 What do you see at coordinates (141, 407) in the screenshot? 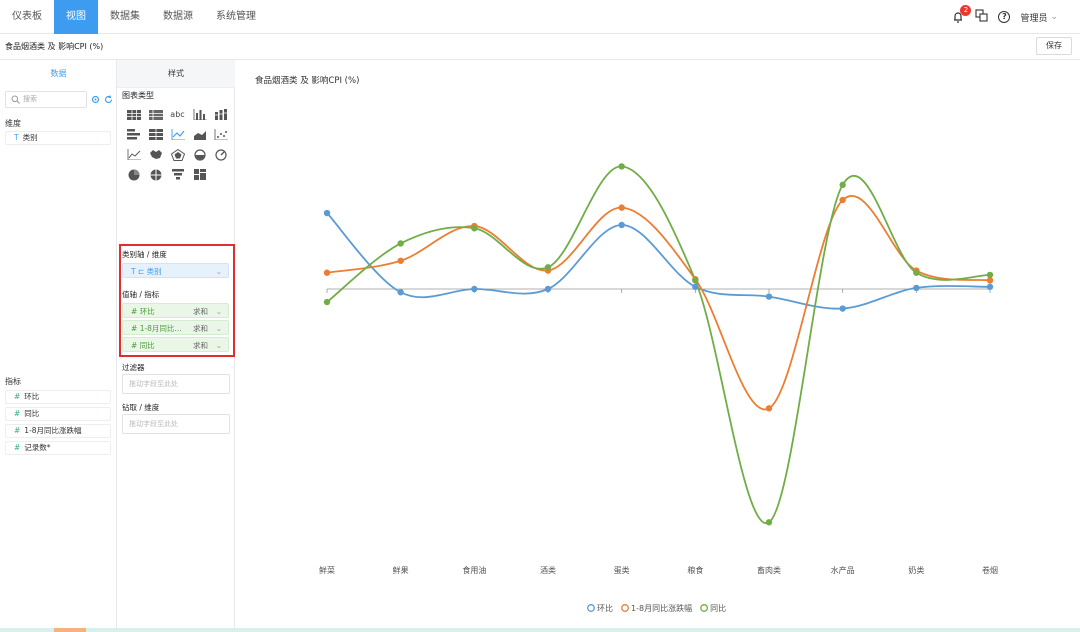
I see `drill-label: 钻取 / 维度` at bounding box center [141, 407].